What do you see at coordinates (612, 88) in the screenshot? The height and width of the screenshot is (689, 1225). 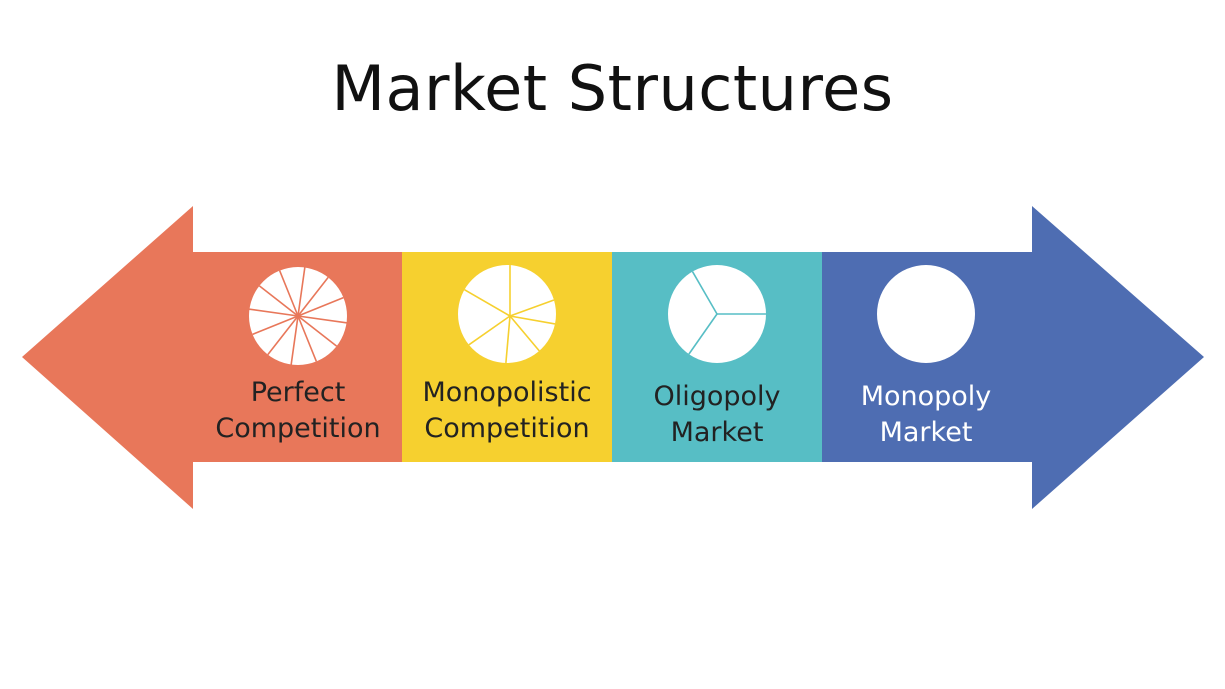 I see `diagram-title: Market Structures` at bounding box center [612, 88].